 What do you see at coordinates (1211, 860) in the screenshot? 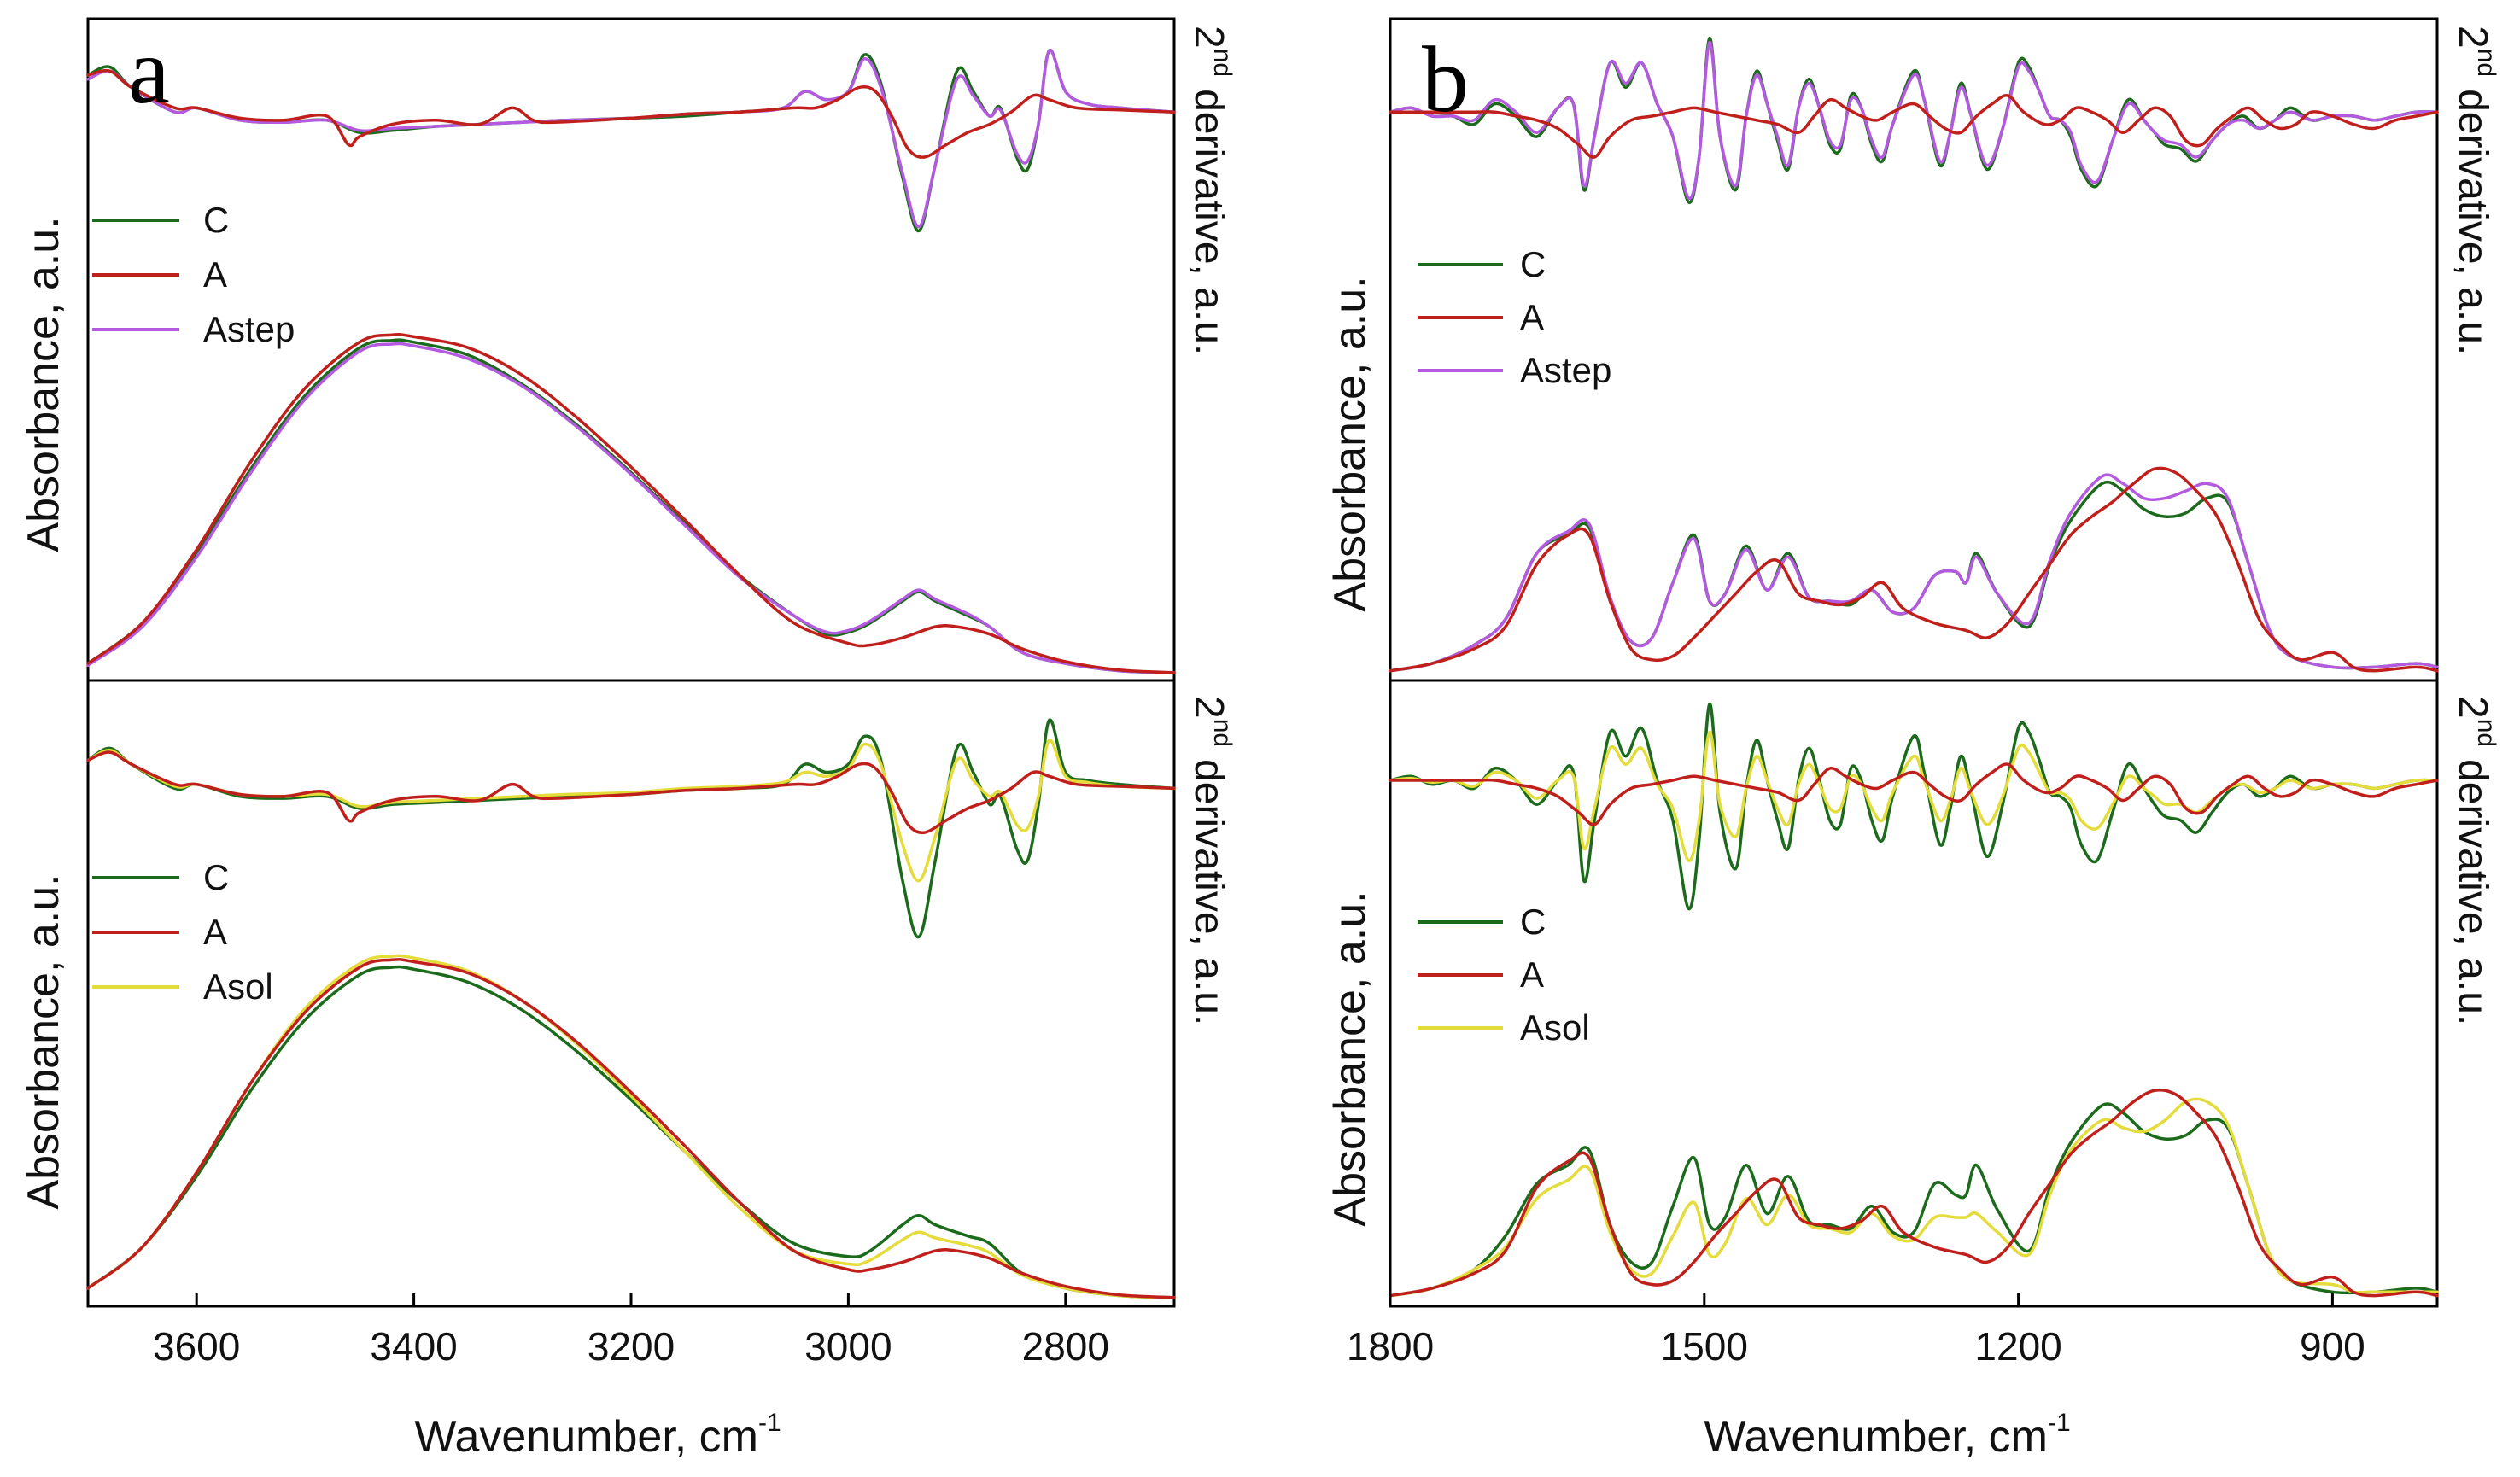
I see `right-label-a-bottom: 2ndderivative, a.u.` at bounding box center [1211, 860].